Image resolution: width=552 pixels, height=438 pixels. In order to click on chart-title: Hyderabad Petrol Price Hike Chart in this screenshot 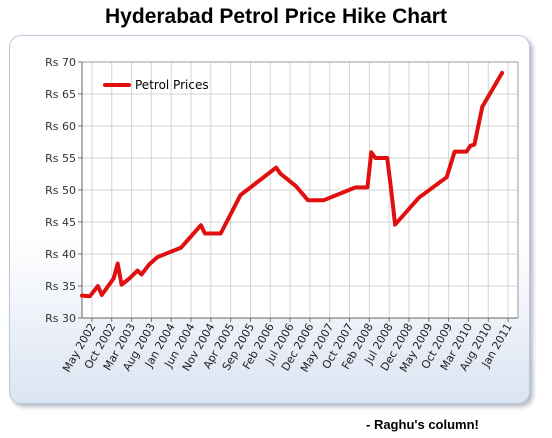, I will do `click(276, 16)`.